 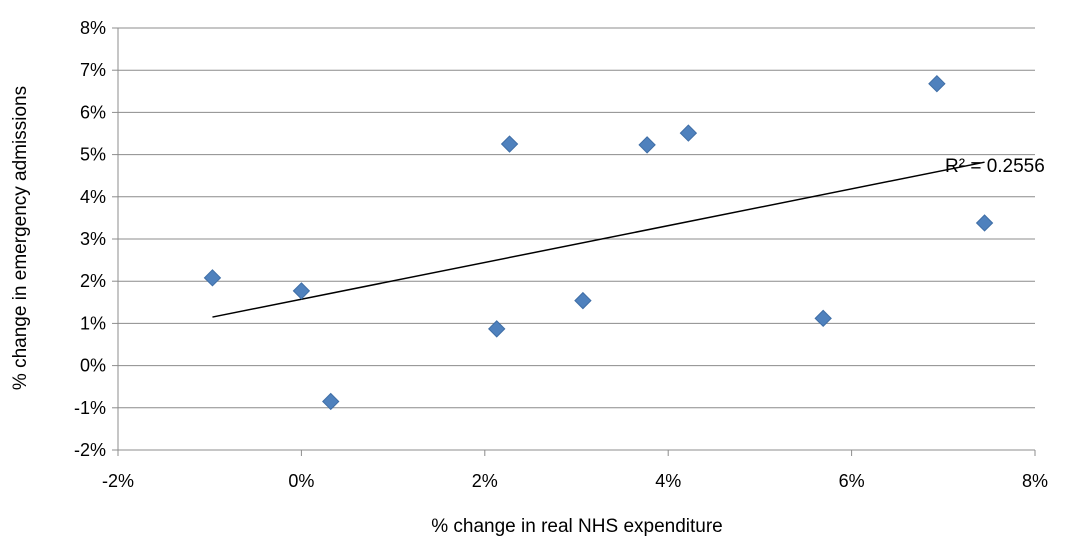 What do you see at coordinates (118, 481) in the screenshot?
I see `x-tick-label: -2%` at bounding box center [118, 481].